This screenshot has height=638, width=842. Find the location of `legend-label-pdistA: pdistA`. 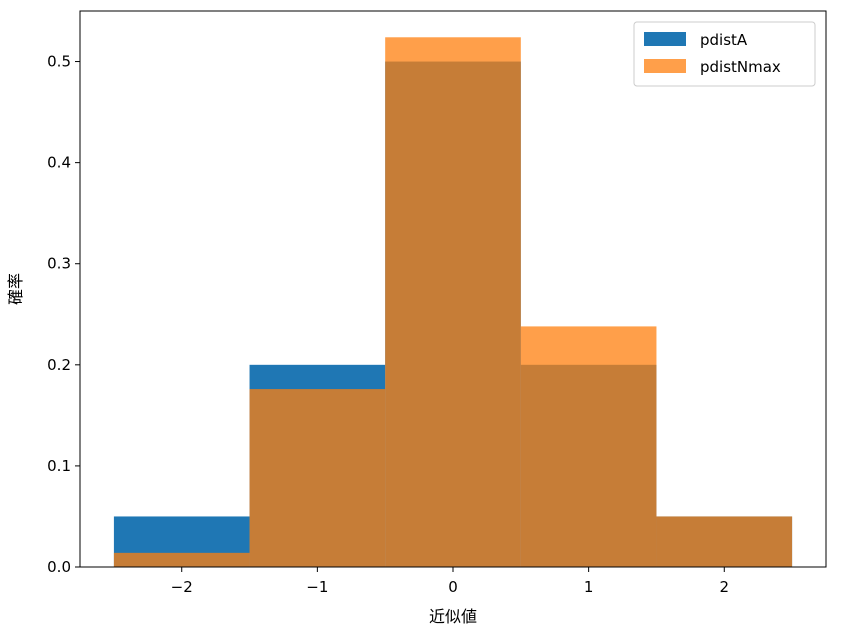

legend-label-pdistA: pdistA is located at coordinates (724, 40).